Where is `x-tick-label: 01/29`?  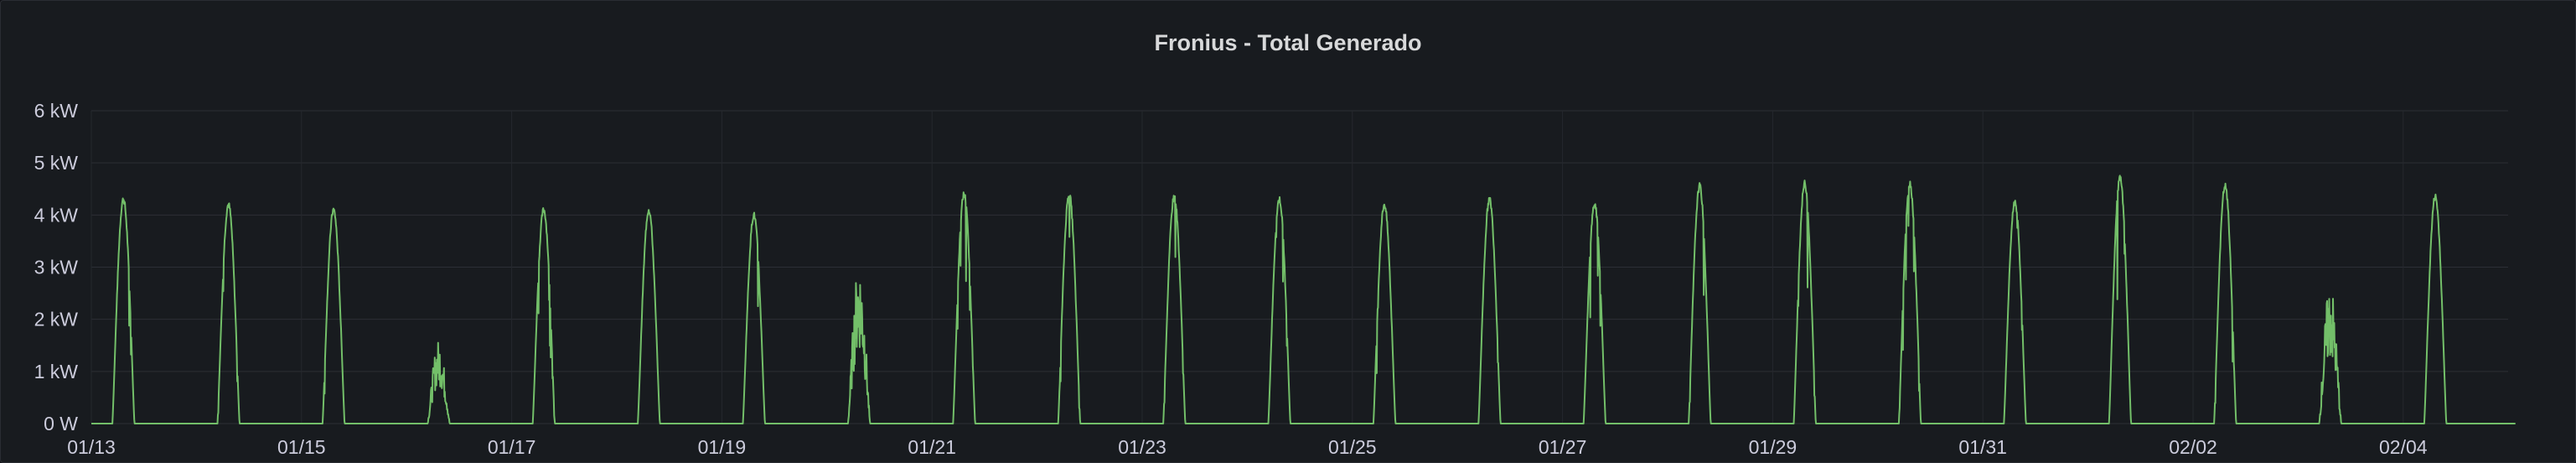 x-tick-label: 01/29 is located at coordinates (1773, 447).